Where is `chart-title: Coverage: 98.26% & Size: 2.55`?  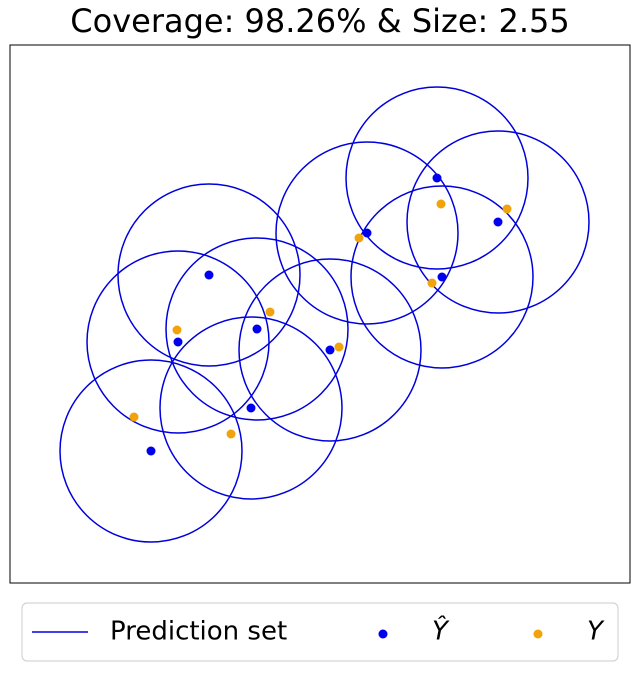
chart-title: Coverage: 98.26% & Size: 2.55 is located at coordinates (319, 21).